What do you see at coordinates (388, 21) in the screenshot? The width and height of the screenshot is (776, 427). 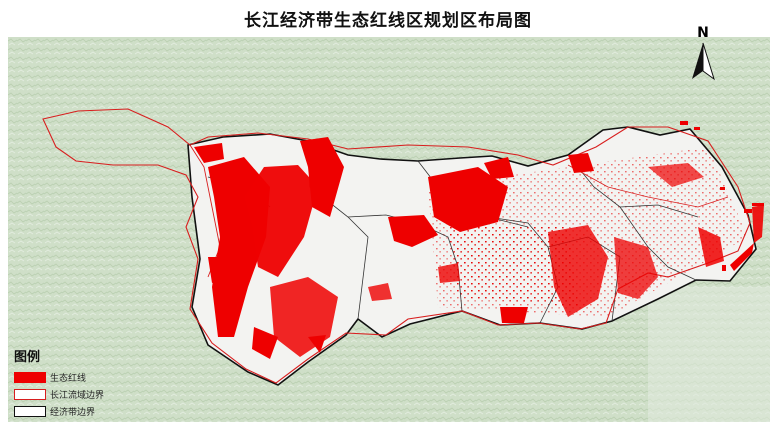 I see `map-title: 长江经济带生态红线区规划区布局图` at bounding box center [388, 21].